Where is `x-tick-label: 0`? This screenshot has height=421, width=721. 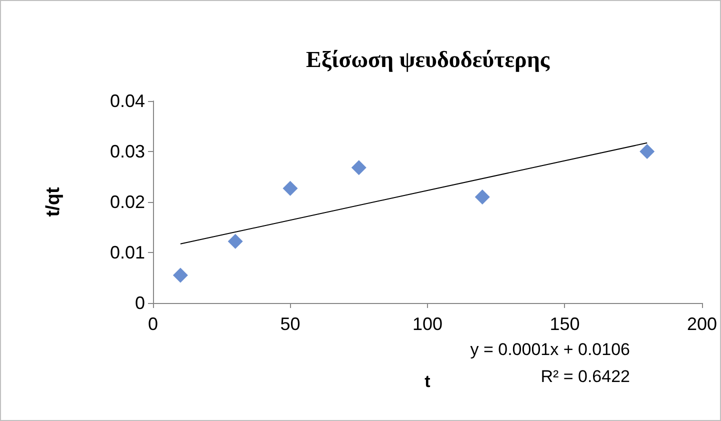
x-tick-label: 0 is located at coordinates (153, 324).